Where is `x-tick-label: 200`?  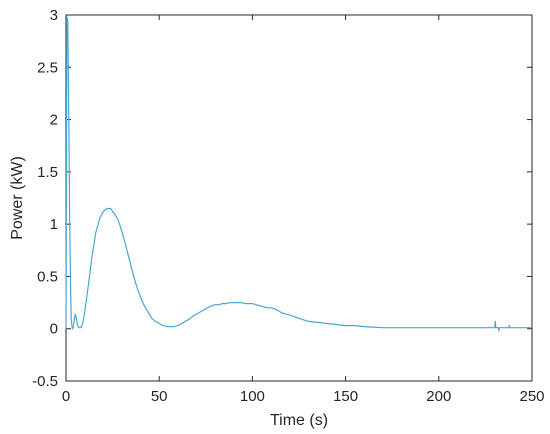 x-tick-label: 200 is located at coordinates (438, 396).